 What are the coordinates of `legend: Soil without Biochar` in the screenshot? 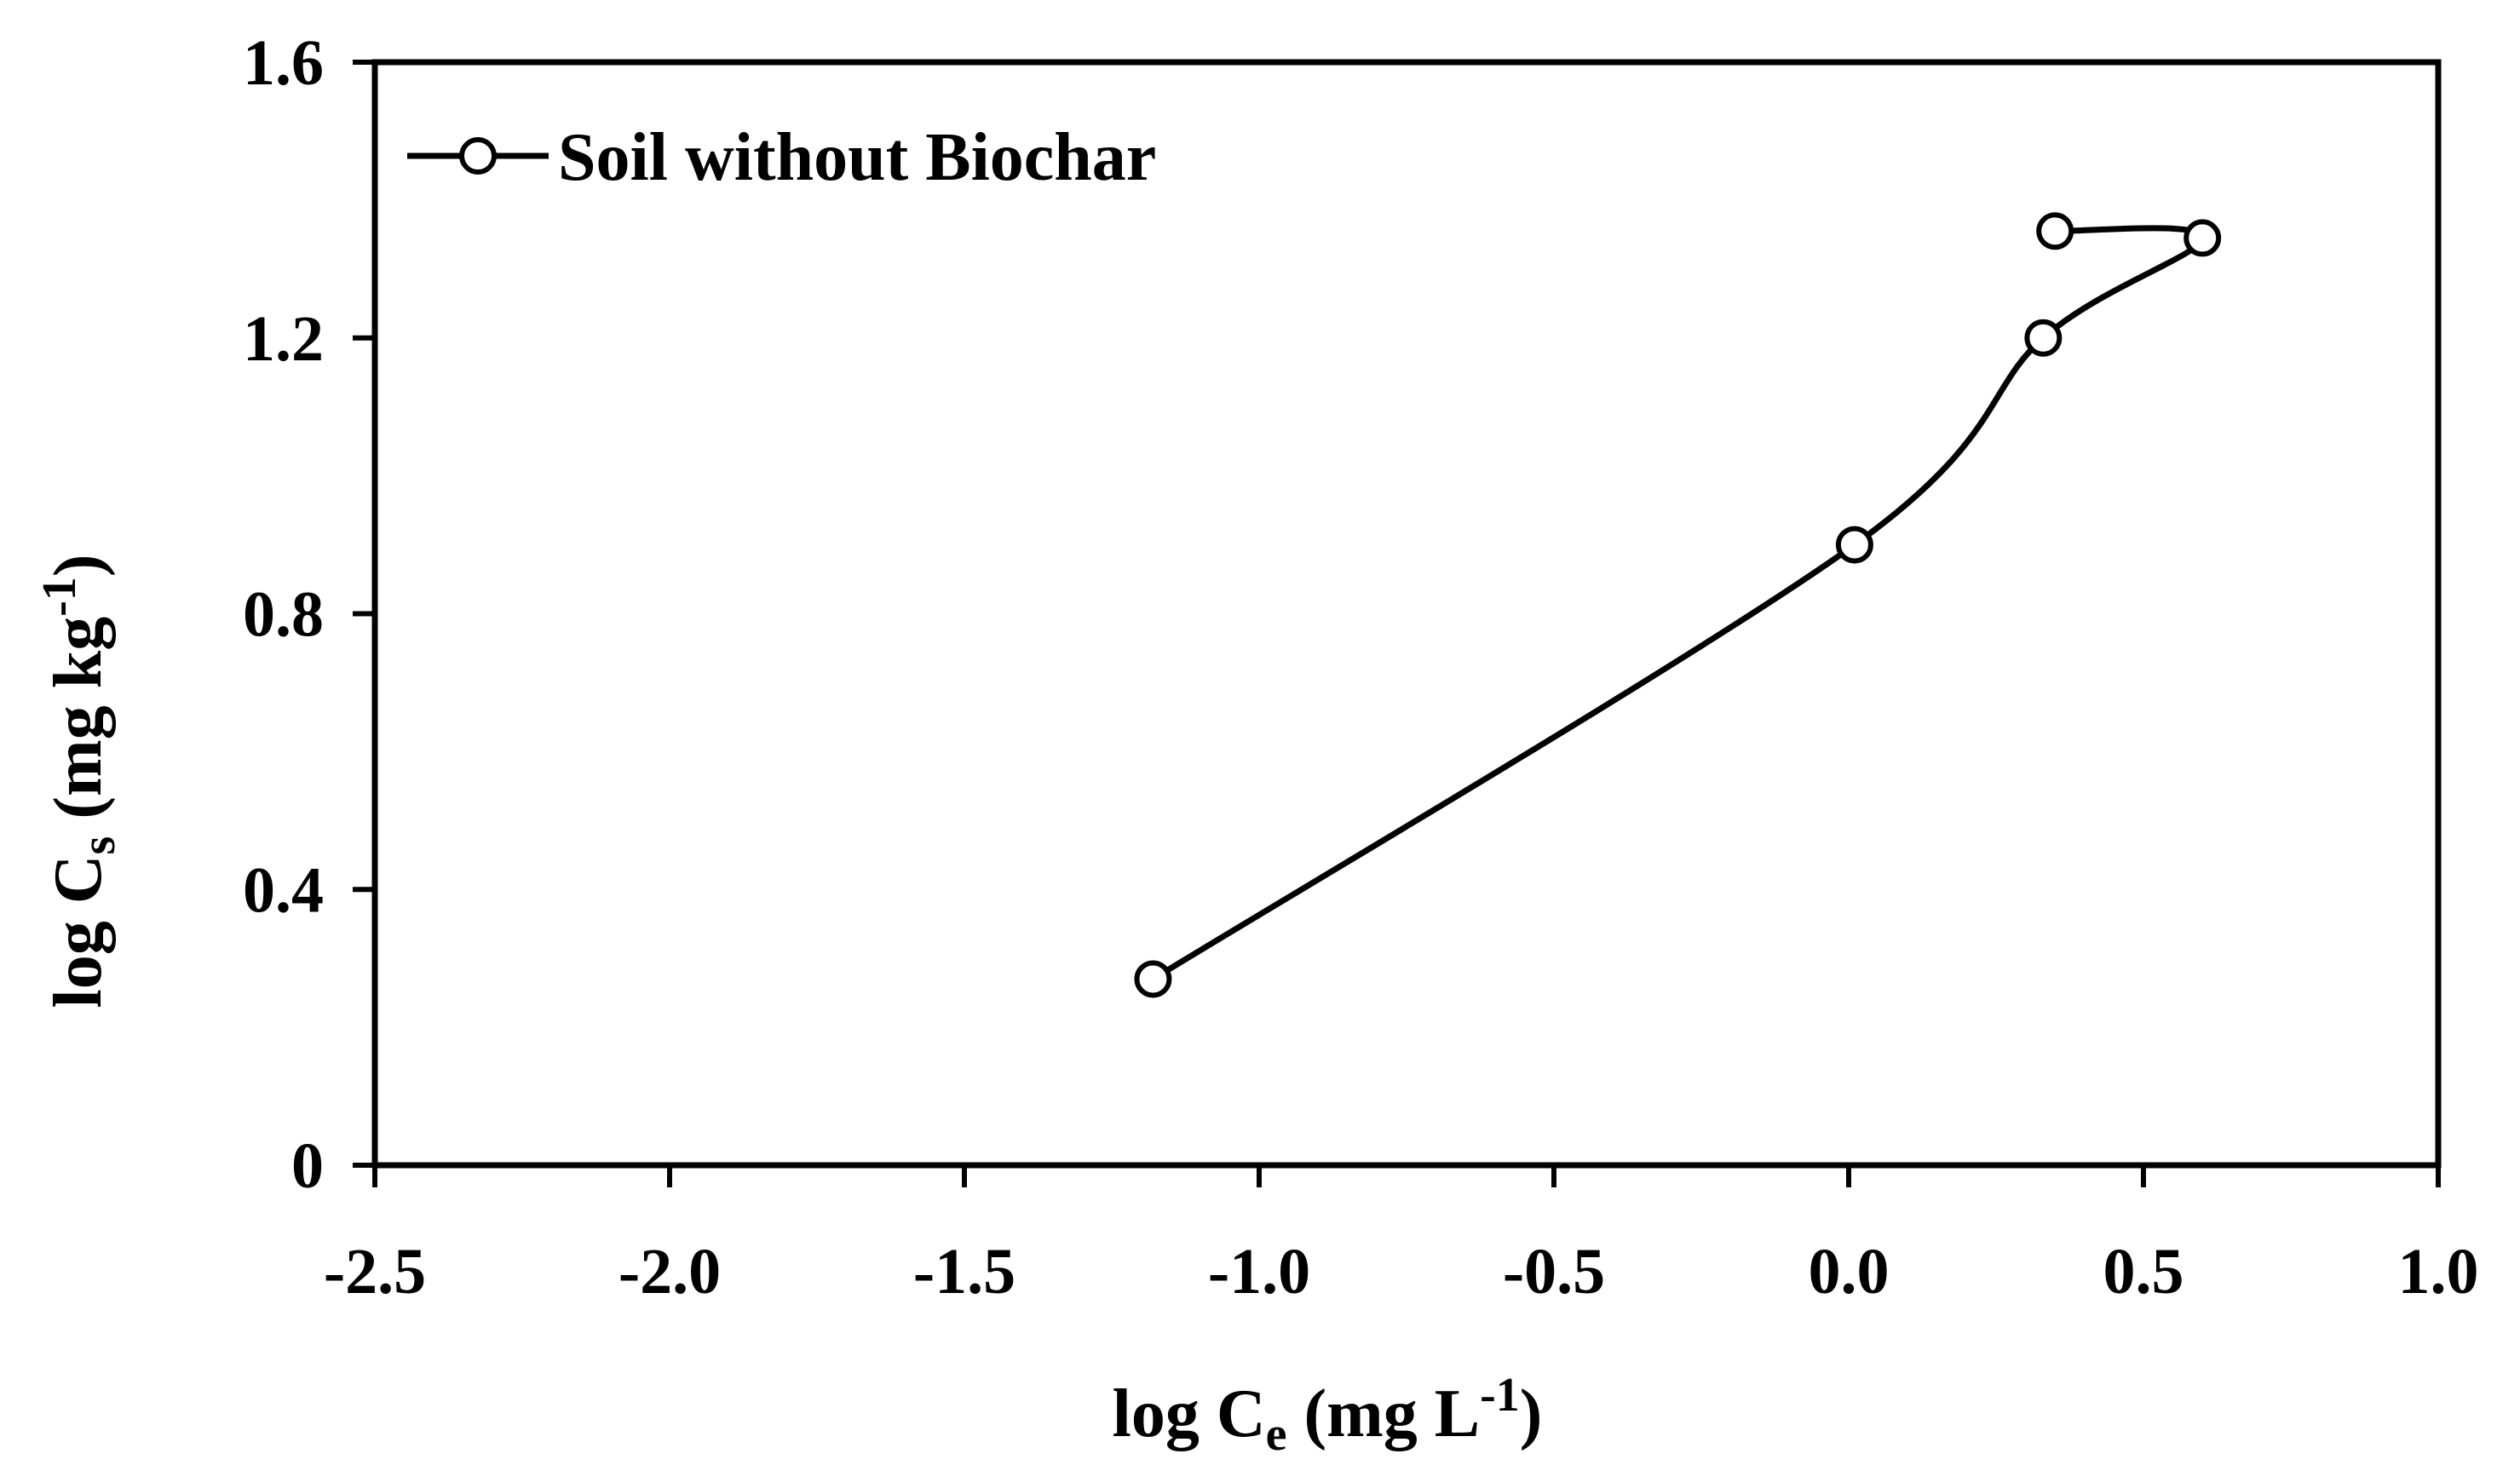 It's located at (782, 157).